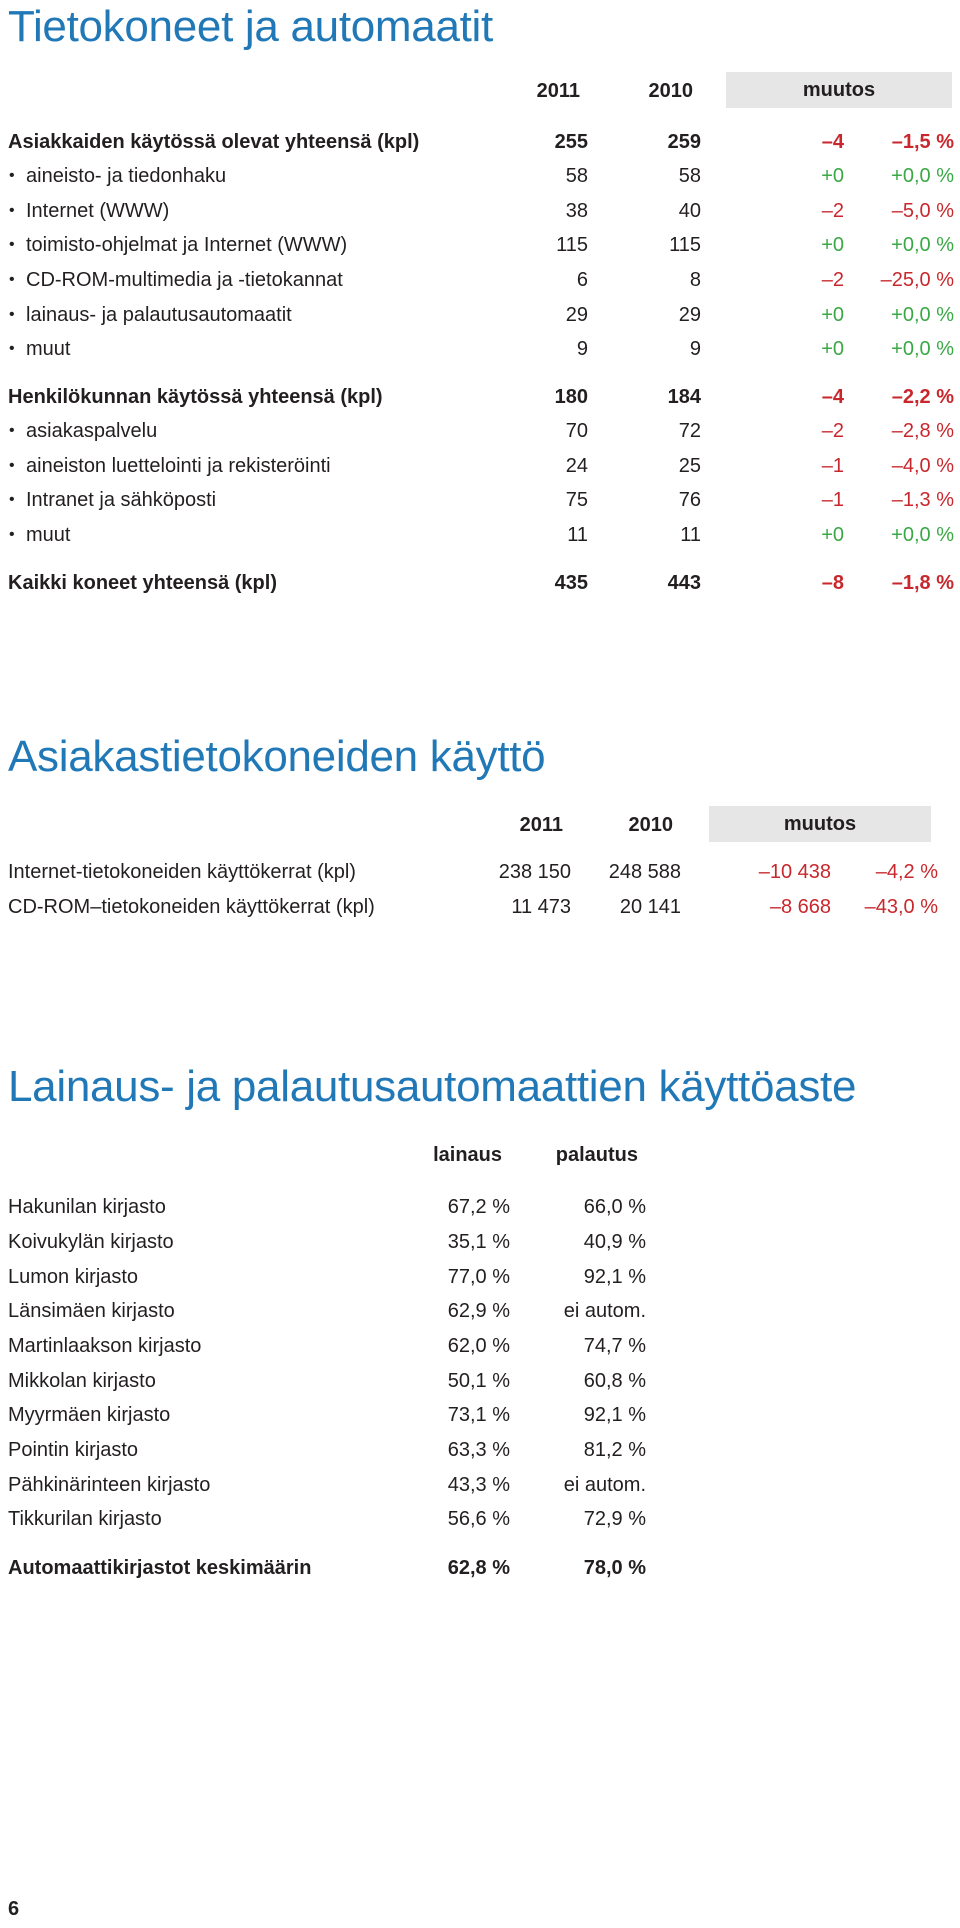 The width and height of the screenshot is (960, 1928). I want to click on table-row: Pähkinärinteen kirjasto 43,3 % ei autom., so click(328, 1485).